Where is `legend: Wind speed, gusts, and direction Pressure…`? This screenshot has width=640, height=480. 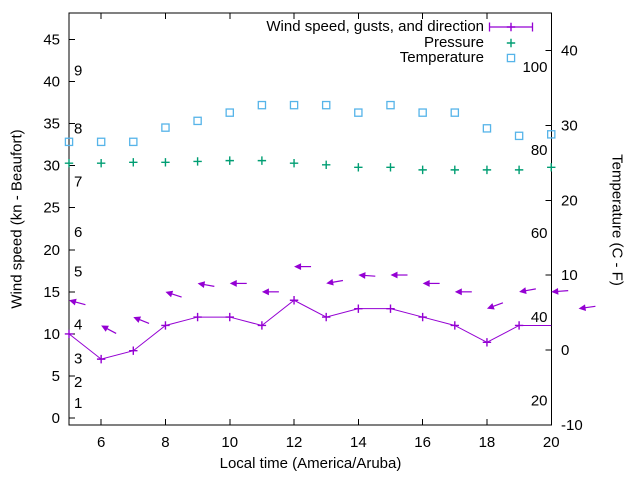
legend: Wind speed, gusts, and direction Pressure… is located at coordinates (400, 42).